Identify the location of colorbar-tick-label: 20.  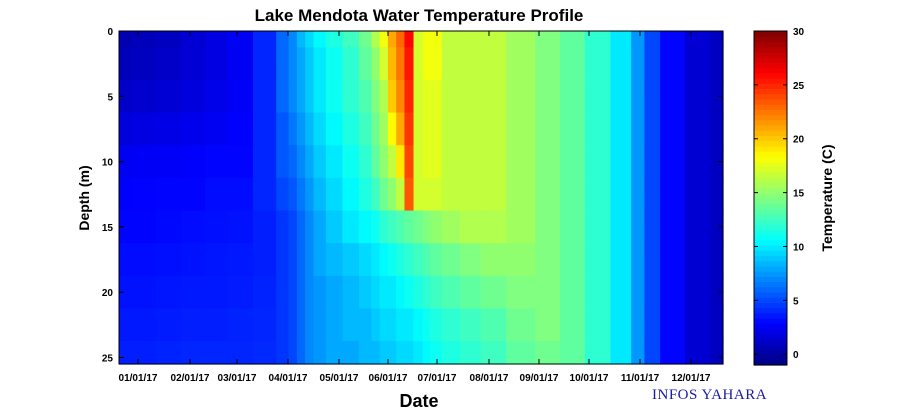
(799, 140).